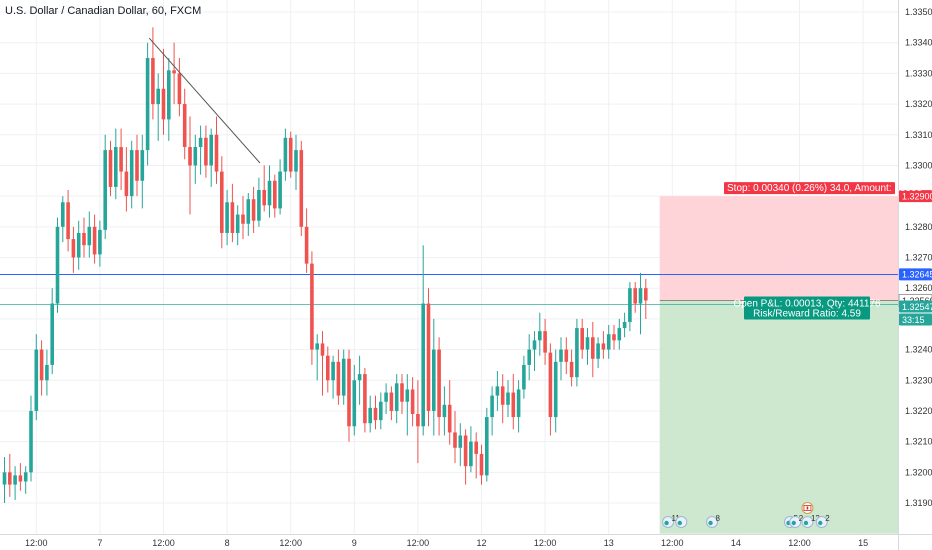 The width and height of the screenshot is (932, 550). What do you see at coordinates (746, 515) in the screenshot?
I see `events-row: 11852122` at bounding box center [746, 515].